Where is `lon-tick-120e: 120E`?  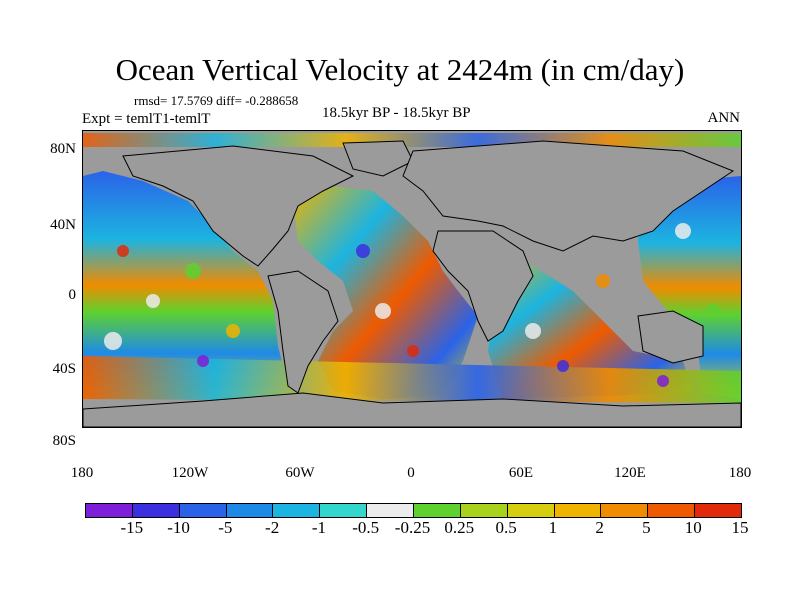
lon-tick-120e: 120E is located at coordinates (630, 473).